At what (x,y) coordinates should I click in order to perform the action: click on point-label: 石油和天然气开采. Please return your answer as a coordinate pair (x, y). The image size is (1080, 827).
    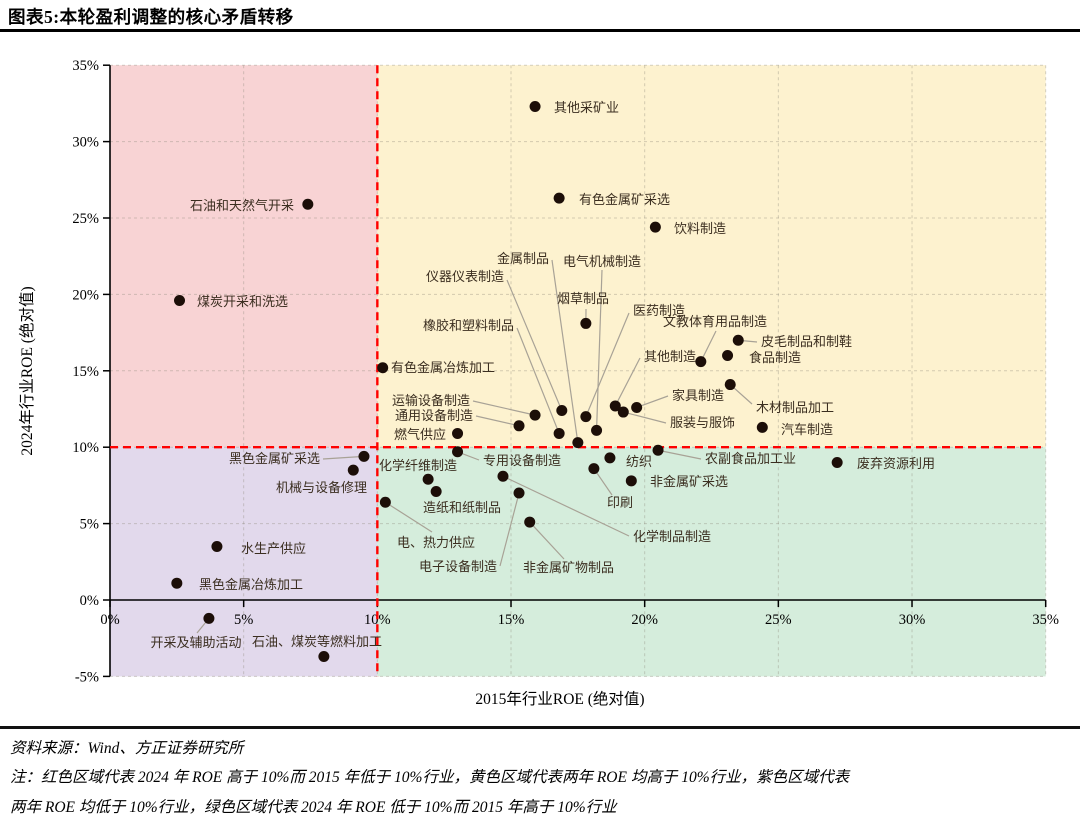
    Looking at the image, I should click on (242, 205).